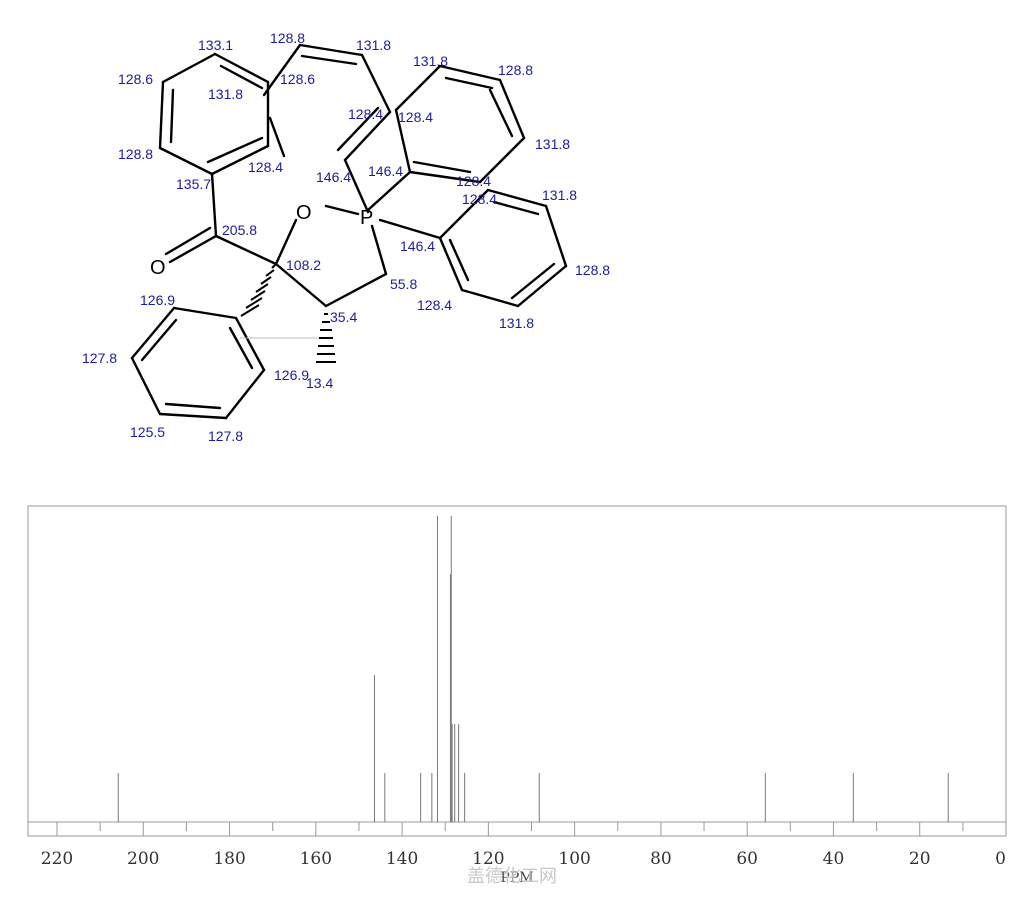  I want to click on carbonyl-group, so click(221, 219).